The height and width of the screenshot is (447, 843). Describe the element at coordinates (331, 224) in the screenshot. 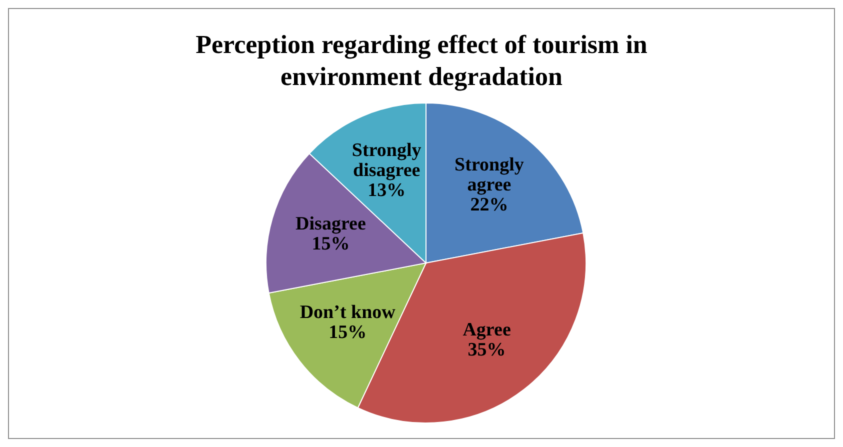

I see `slice-label: Disagree` at that location.